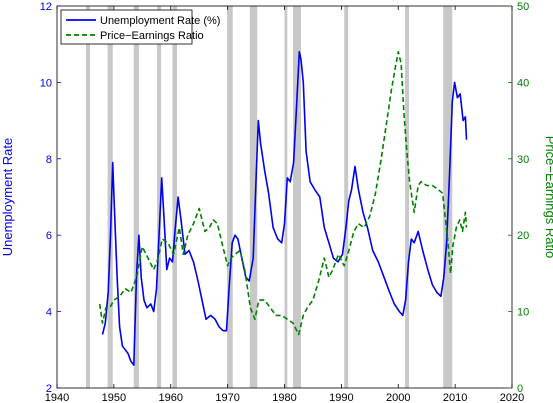 The image size is (553, 403). Describe the element at coordinates (520, 389) in the screenshot. I see `right-y-tick-label: 0` at that location.